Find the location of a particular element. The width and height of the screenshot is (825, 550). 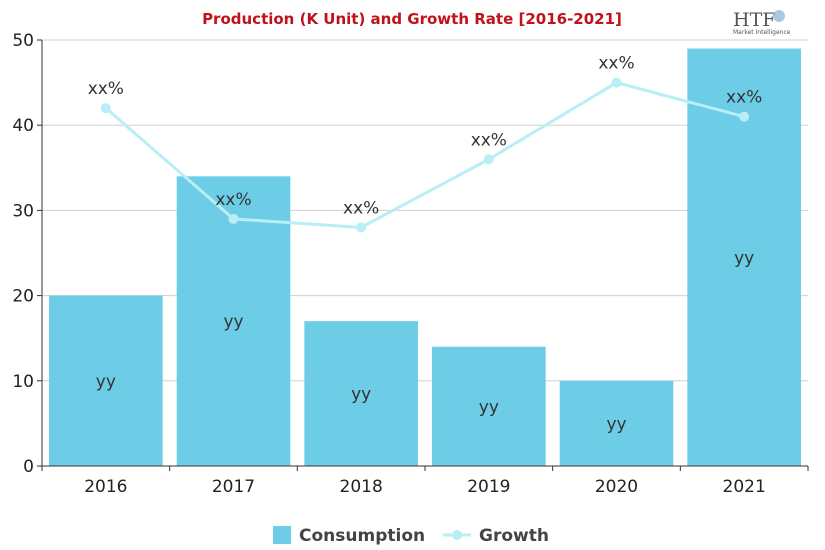

y-tick-label: 10 is located at coordinates (23, 382).